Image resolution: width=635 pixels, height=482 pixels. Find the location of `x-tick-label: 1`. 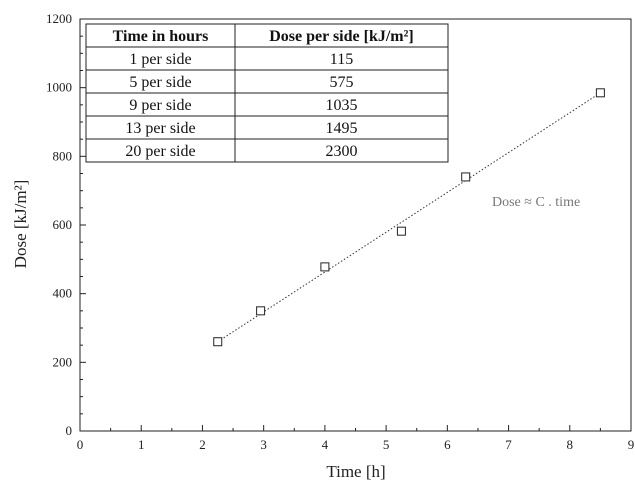

x-tick-label: 1 is located at coordinates (141, 444).